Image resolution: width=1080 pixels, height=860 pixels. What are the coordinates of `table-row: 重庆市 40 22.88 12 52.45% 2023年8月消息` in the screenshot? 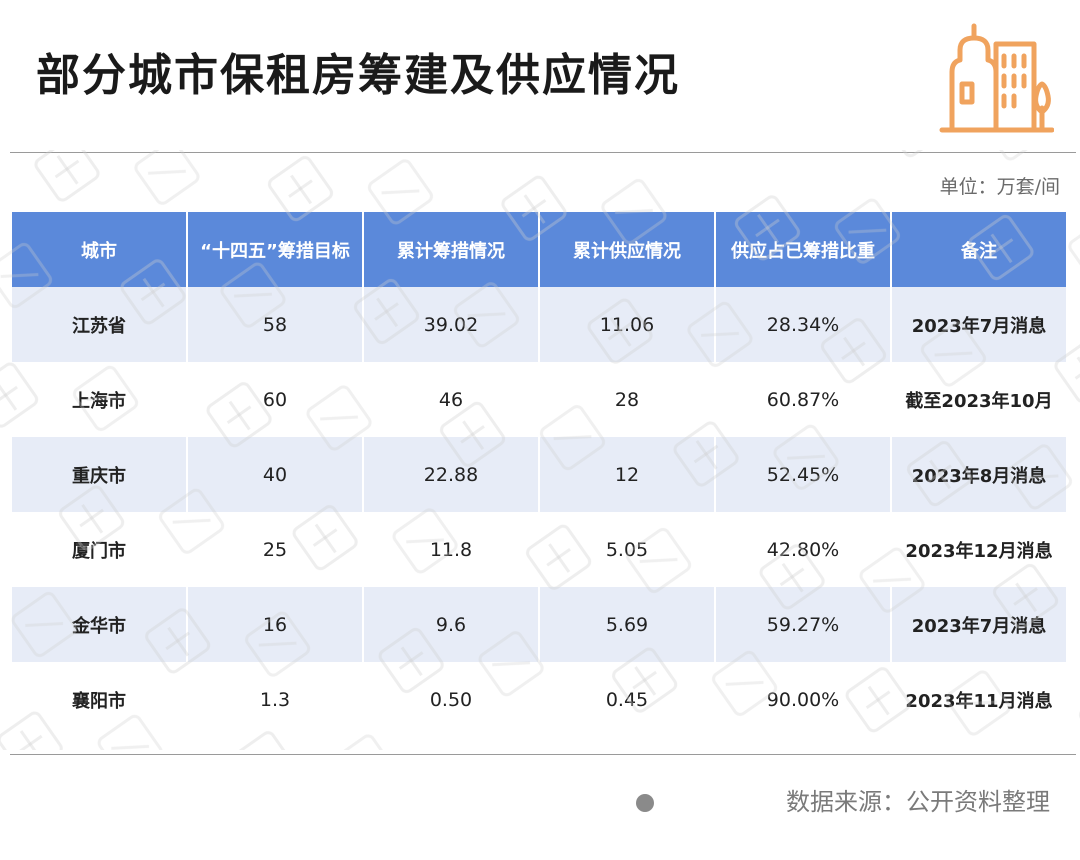 It's located at (539, 474).